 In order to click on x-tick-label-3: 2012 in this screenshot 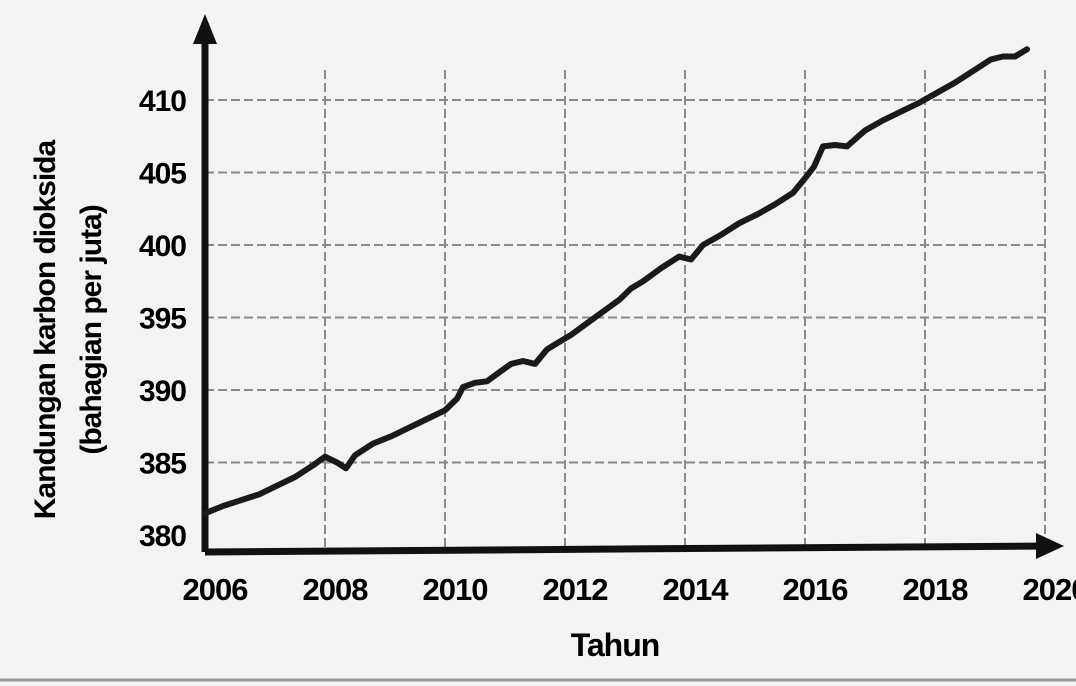, I will do `click(575, 589)`.